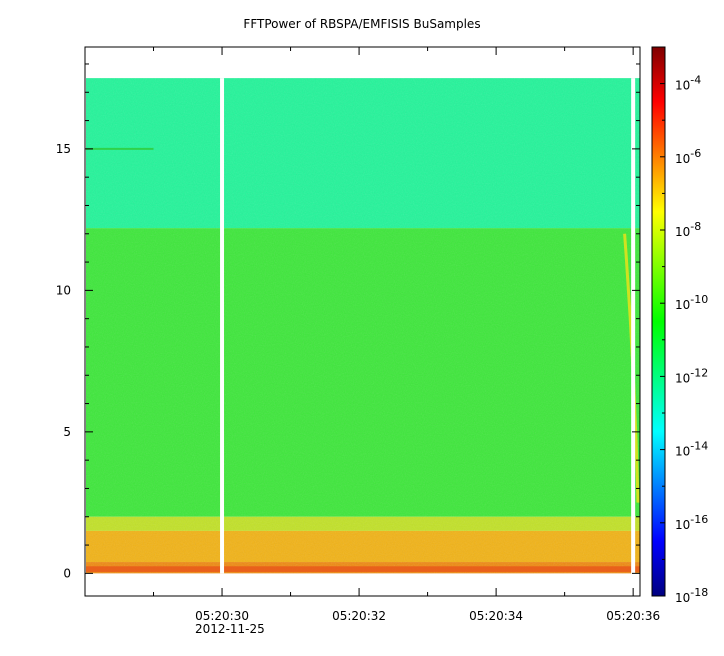 The image size is (724, 656). What do you see at coordinates (63, 290) in the screenshot?
I see `y-tick-label: 10` at bounding box center [63, 290].